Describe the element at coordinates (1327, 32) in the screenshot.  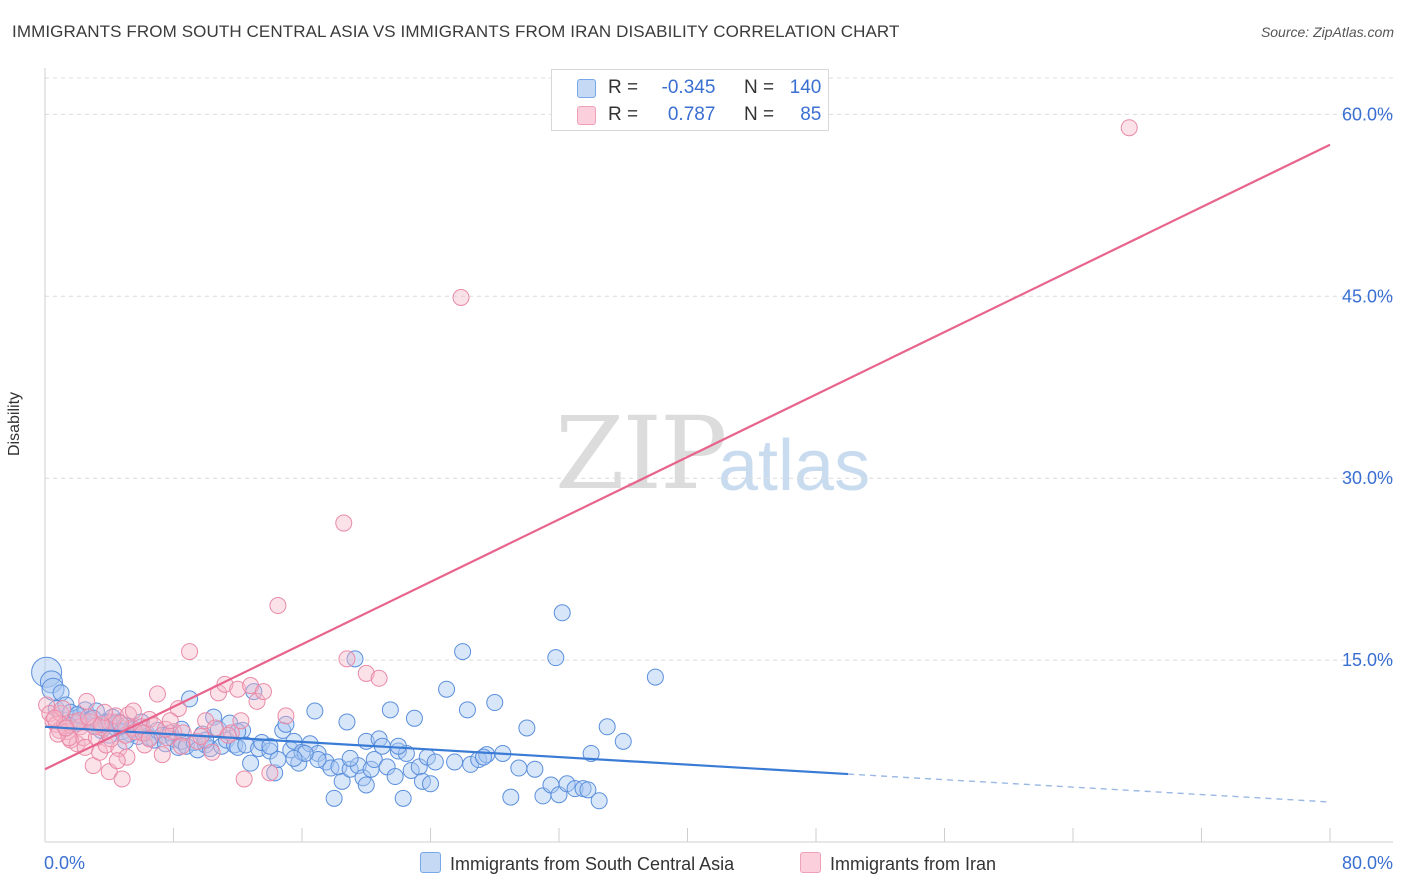
I see `source-label: Source: ZipAtlas.com` at that location.